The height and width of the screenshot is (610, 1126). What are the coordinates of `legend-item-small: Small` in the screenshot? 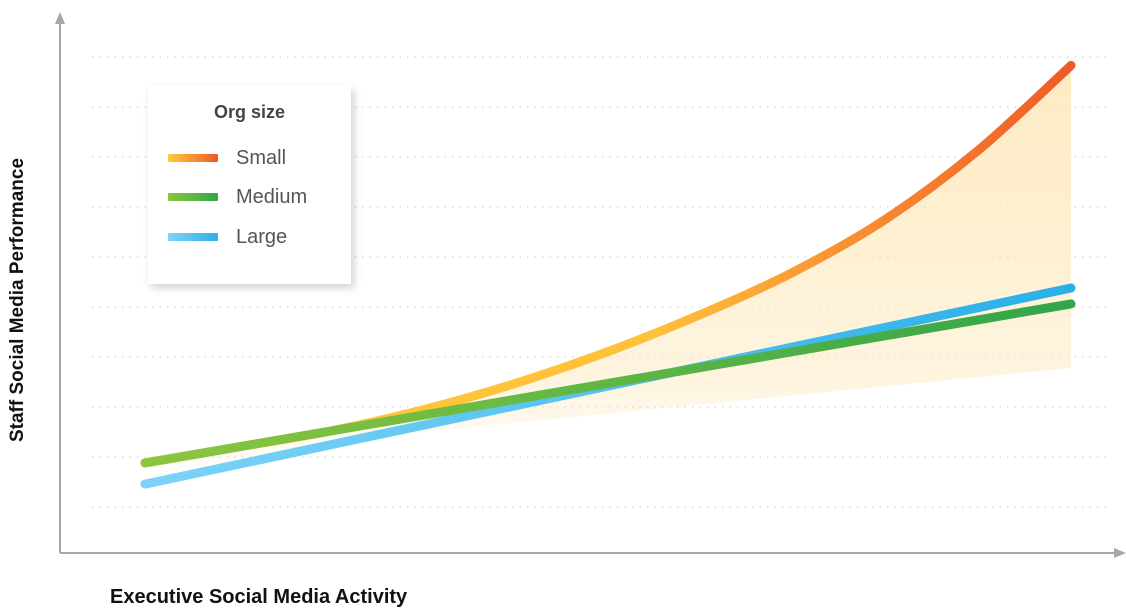 It's located at (227, 158).